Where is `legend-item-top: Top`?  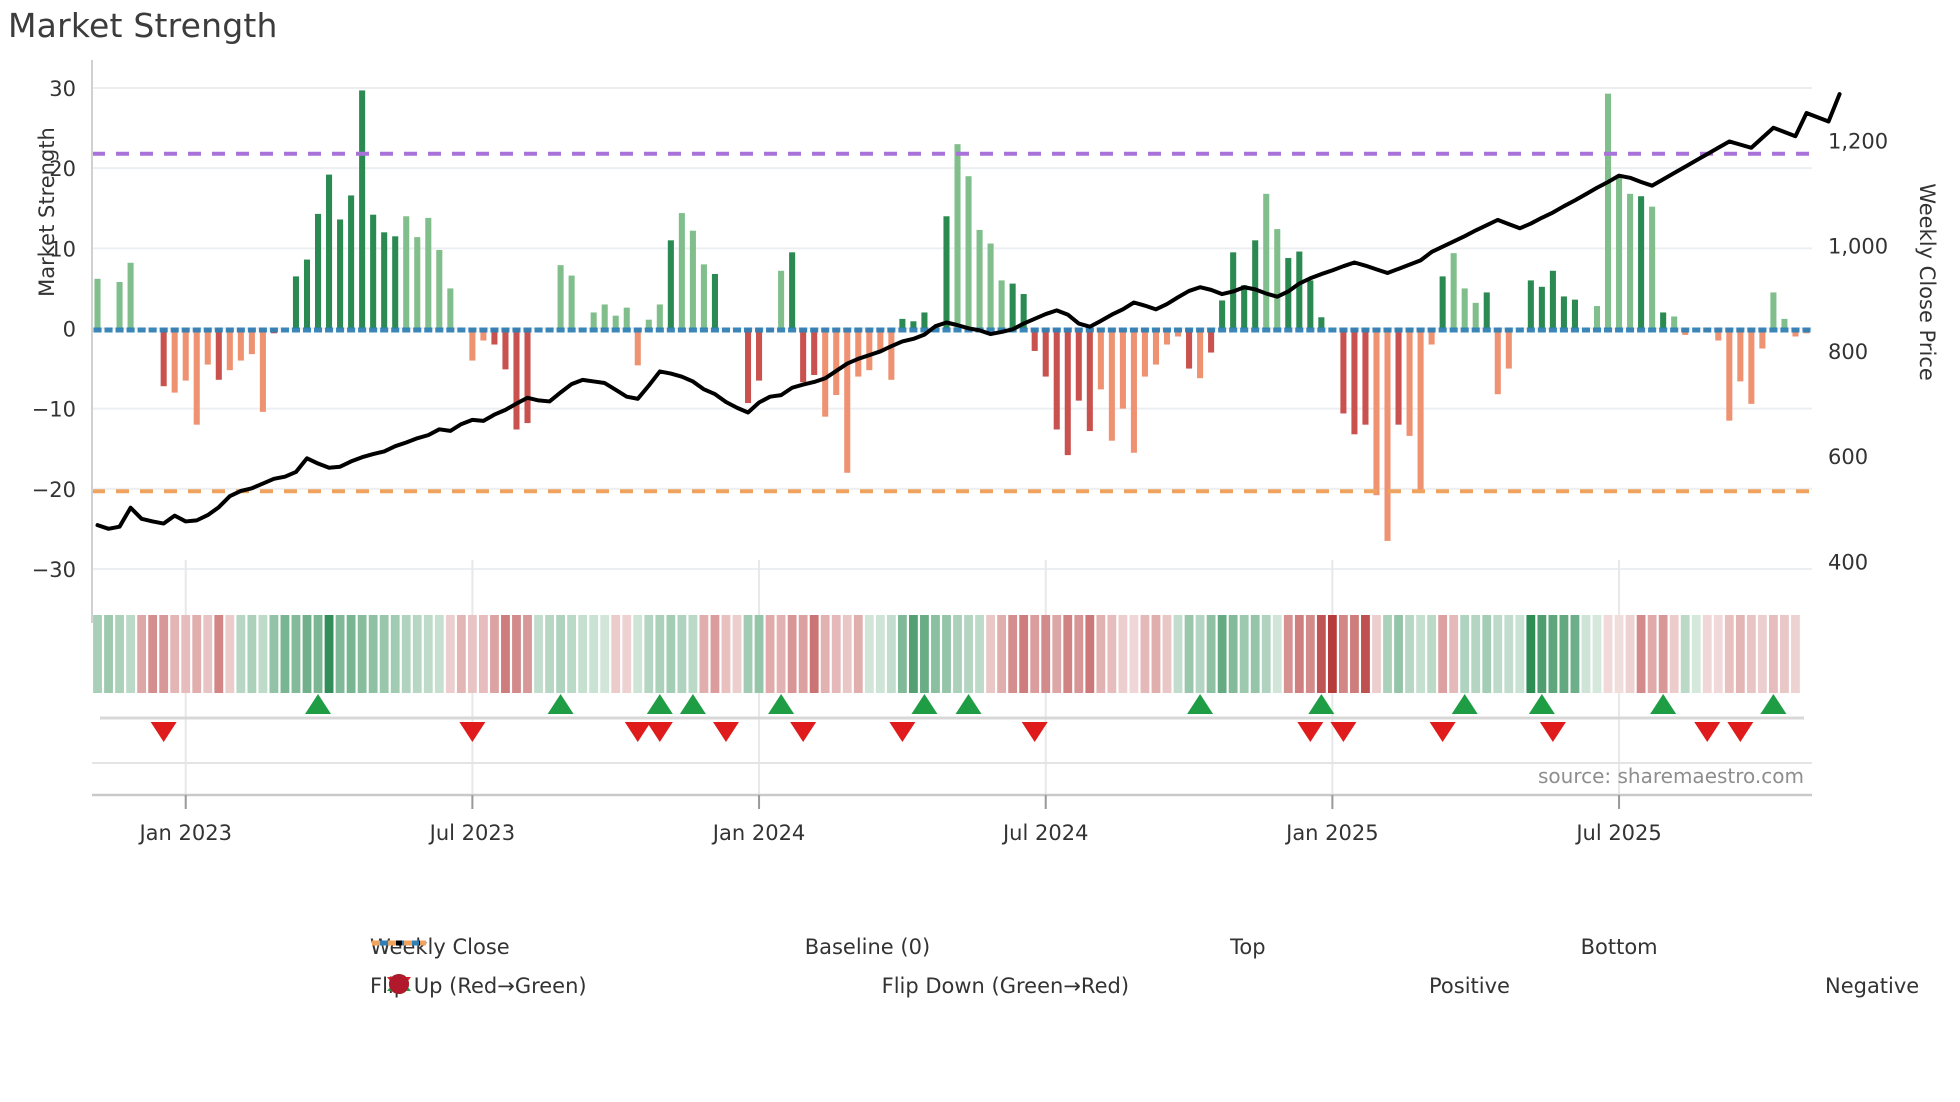 legend-item-top: Top is located at coordinates (819, 947).